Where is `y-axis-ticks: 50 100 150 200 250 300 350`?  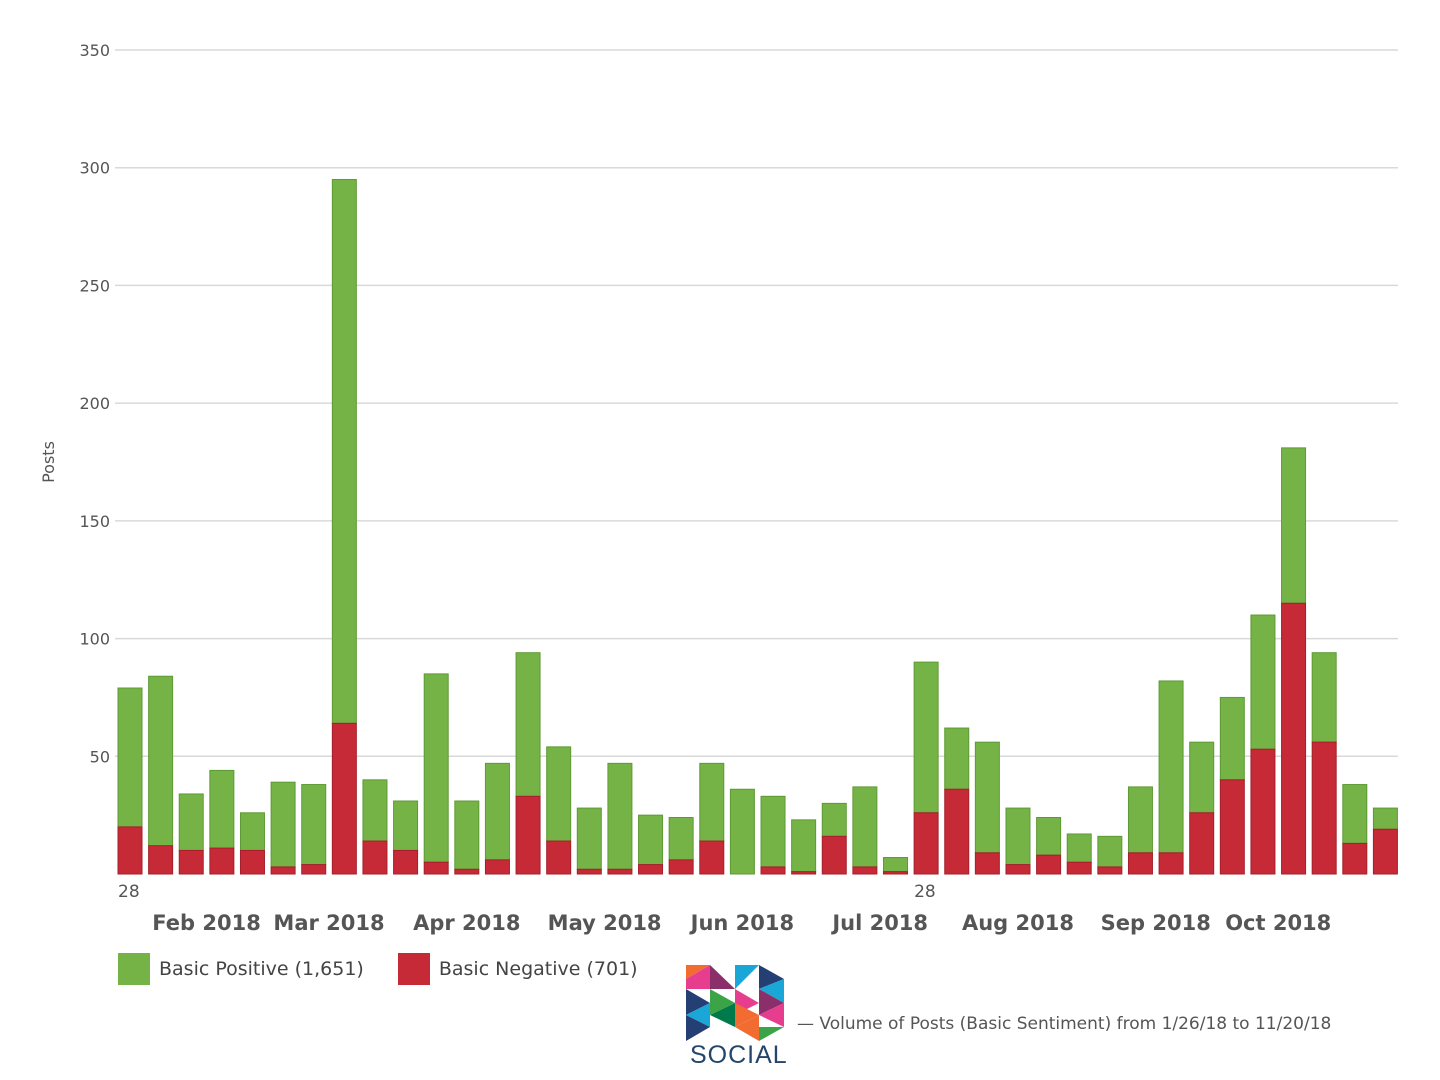 y-axis-ticks: 50 100 150 200 250 300 350 is located at coordinates (94, 403).